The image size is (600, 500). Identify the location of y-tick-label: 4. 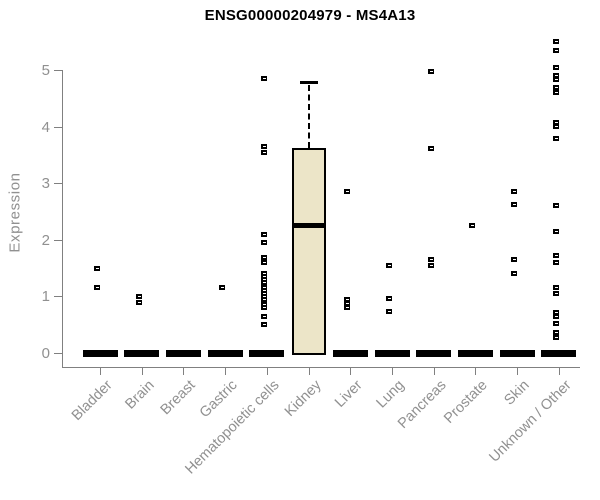
(45, 127).